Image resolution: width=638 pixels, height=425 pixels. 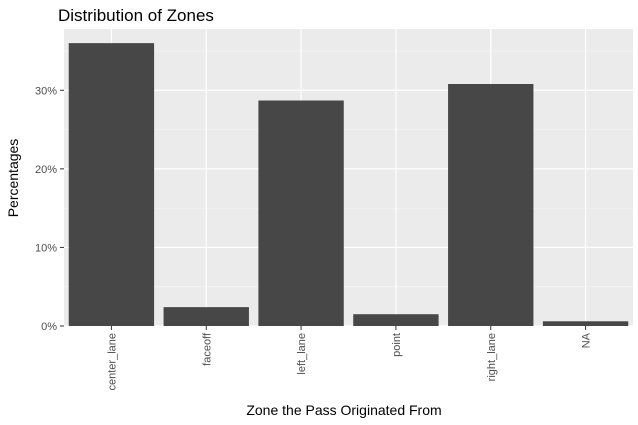 I want to click on y-tick-label: 20%, so click(x=46, y=170).